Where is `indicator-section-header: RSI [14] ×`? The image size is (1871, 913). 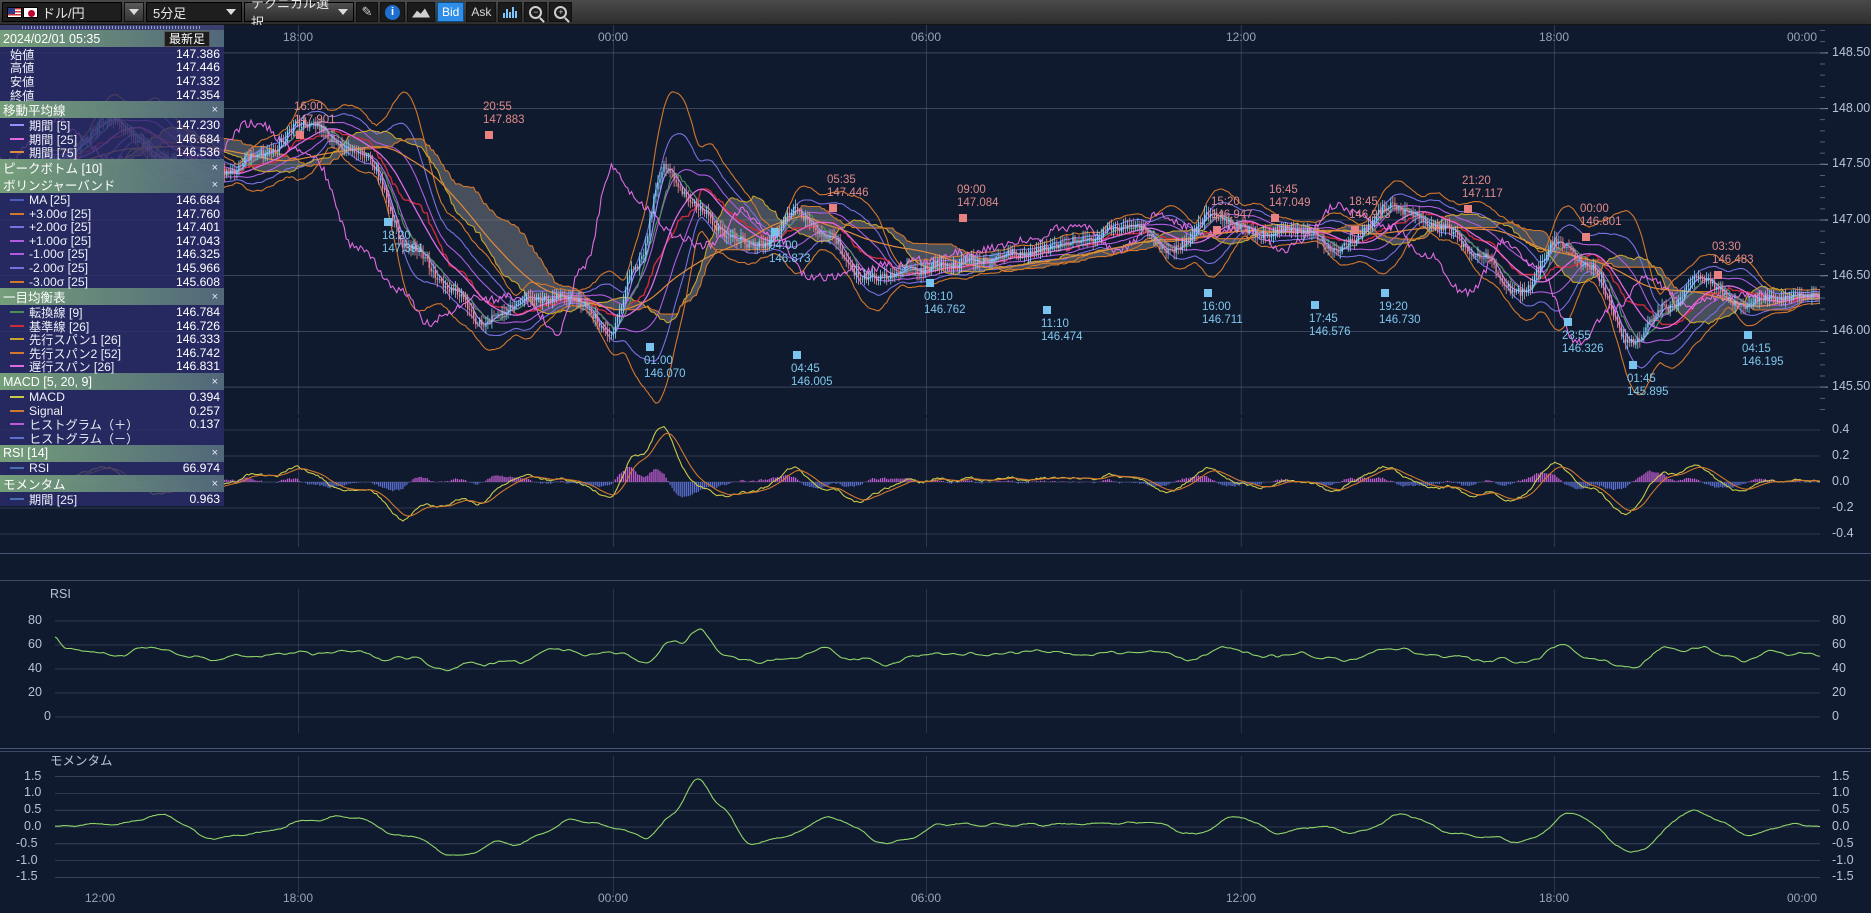
indicator-section-header: RSI [14] × is located at coordinates (112, 453).